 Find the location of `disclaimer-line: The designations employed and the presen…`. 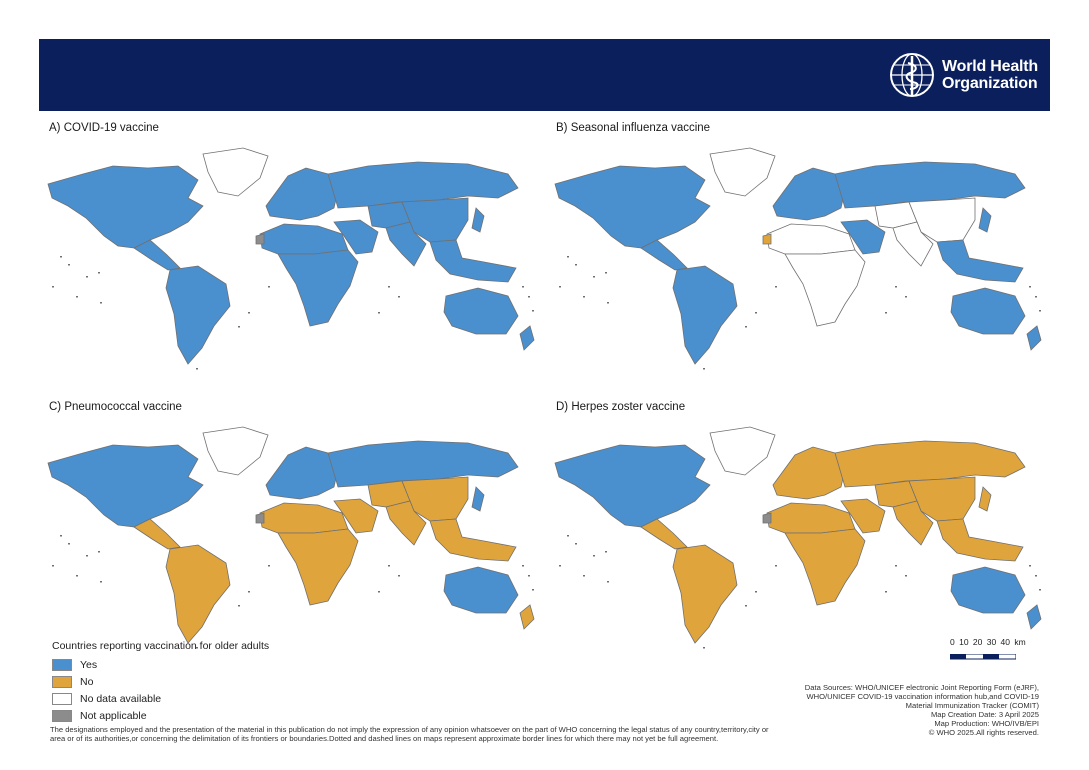

disclaimer-line: The designations employed and the presen… is located at coordinates (409, 729).